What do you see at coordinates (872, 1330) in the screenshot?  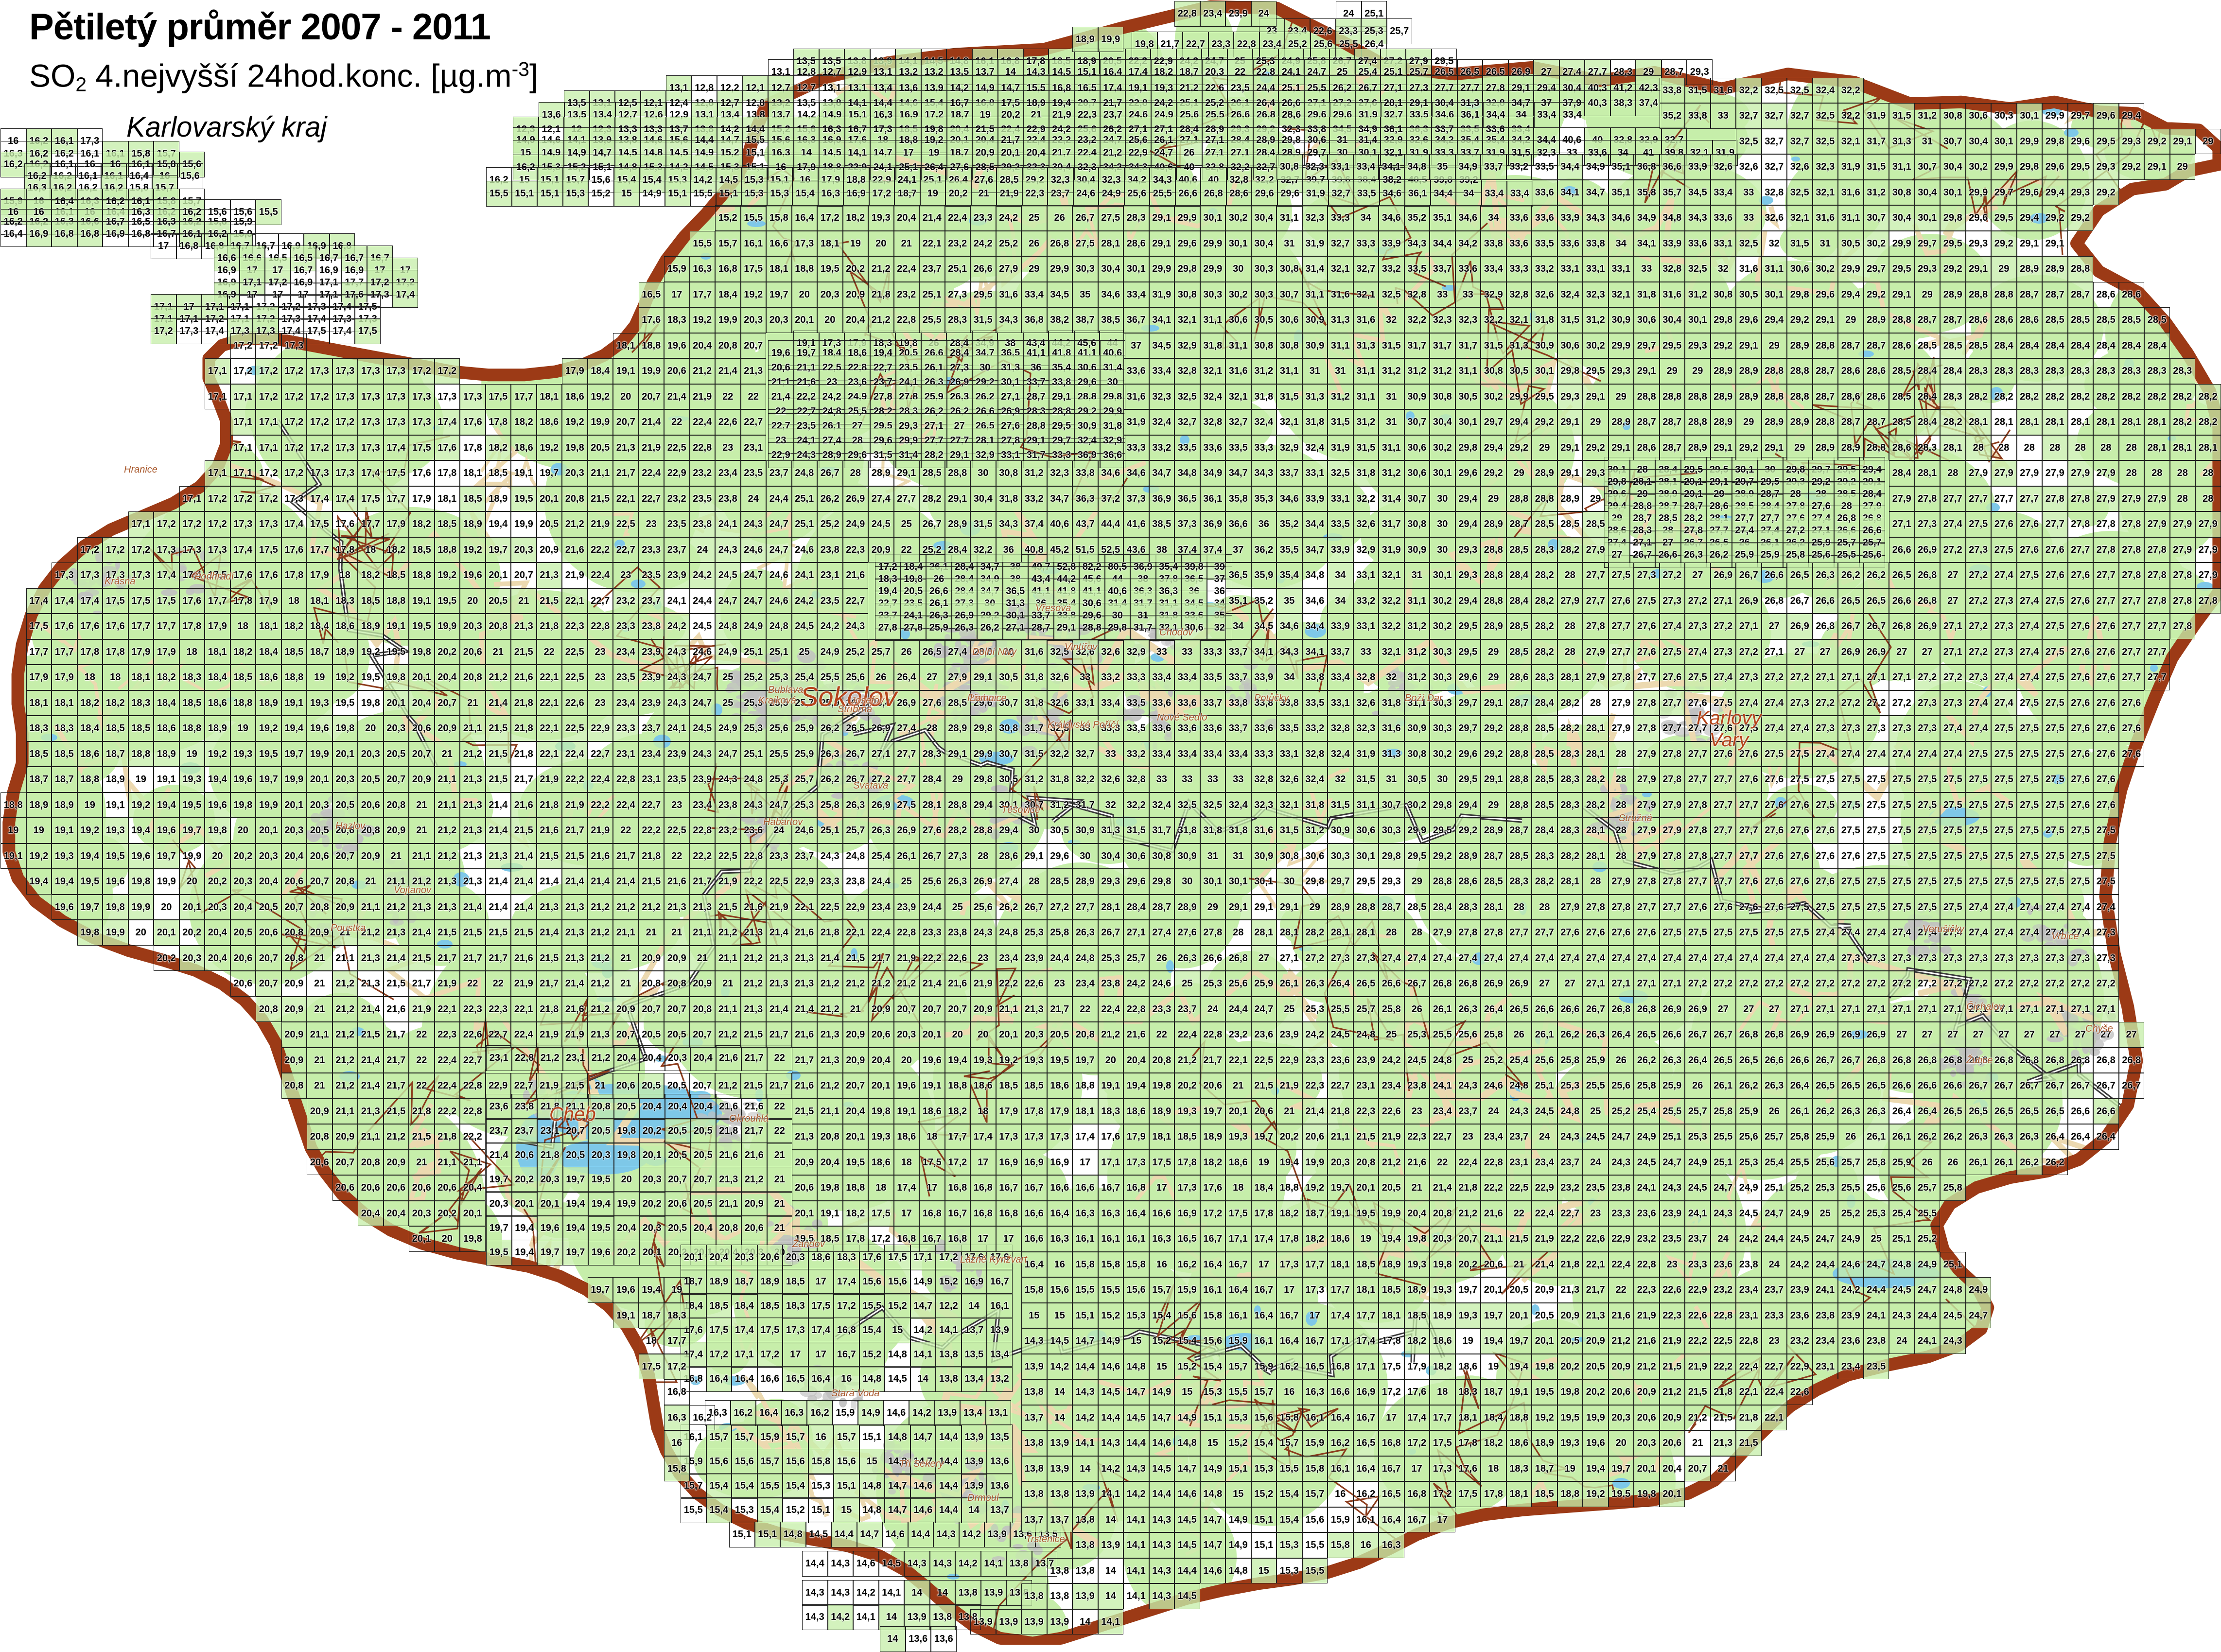 I see `grid-cell-value: 15,4` at bounding box center [872, 1330].